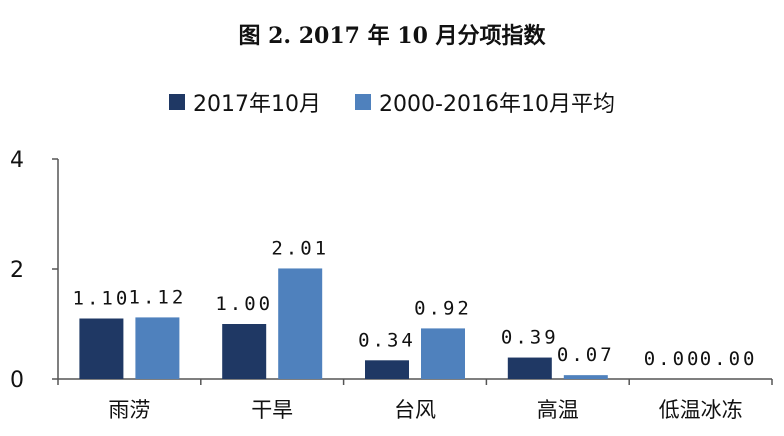 Image resolution: width=784 pixels, height=436 pixels. Describe the element at coordinates (17, 160) in the screenshot. I see `y-tick-label: 4` at that location.